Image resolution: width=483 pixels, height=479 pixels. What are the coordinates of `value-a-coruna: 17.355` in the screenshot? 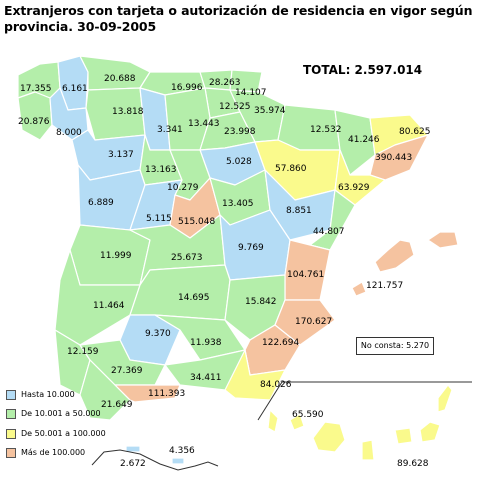 It's located at (36, 89).